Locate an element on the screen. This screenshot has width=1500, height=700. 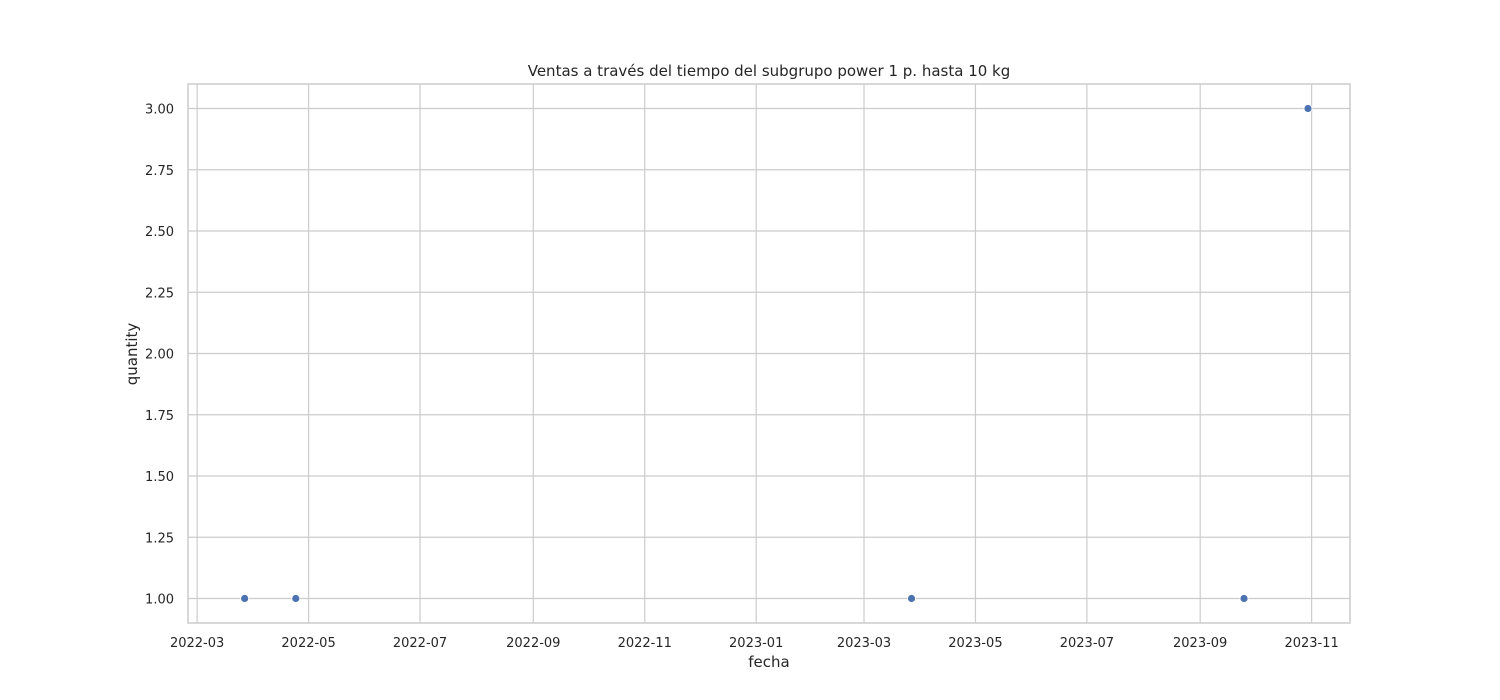
y-tick-label: 2.00 is located at coordinates (159, 355).